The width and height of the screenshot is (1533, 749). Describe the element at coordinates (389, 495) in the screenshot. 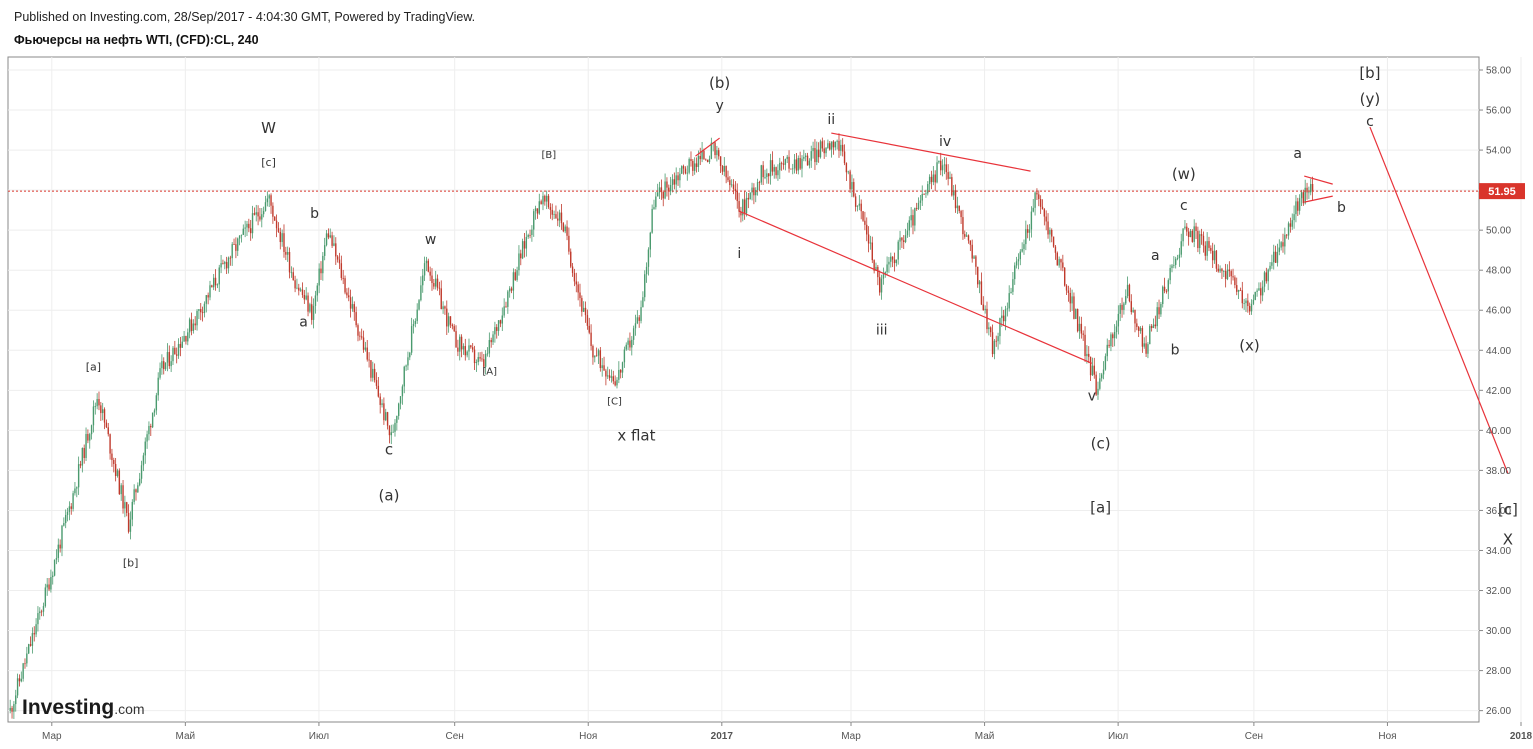

I see `wave-label: (a)` at that location.